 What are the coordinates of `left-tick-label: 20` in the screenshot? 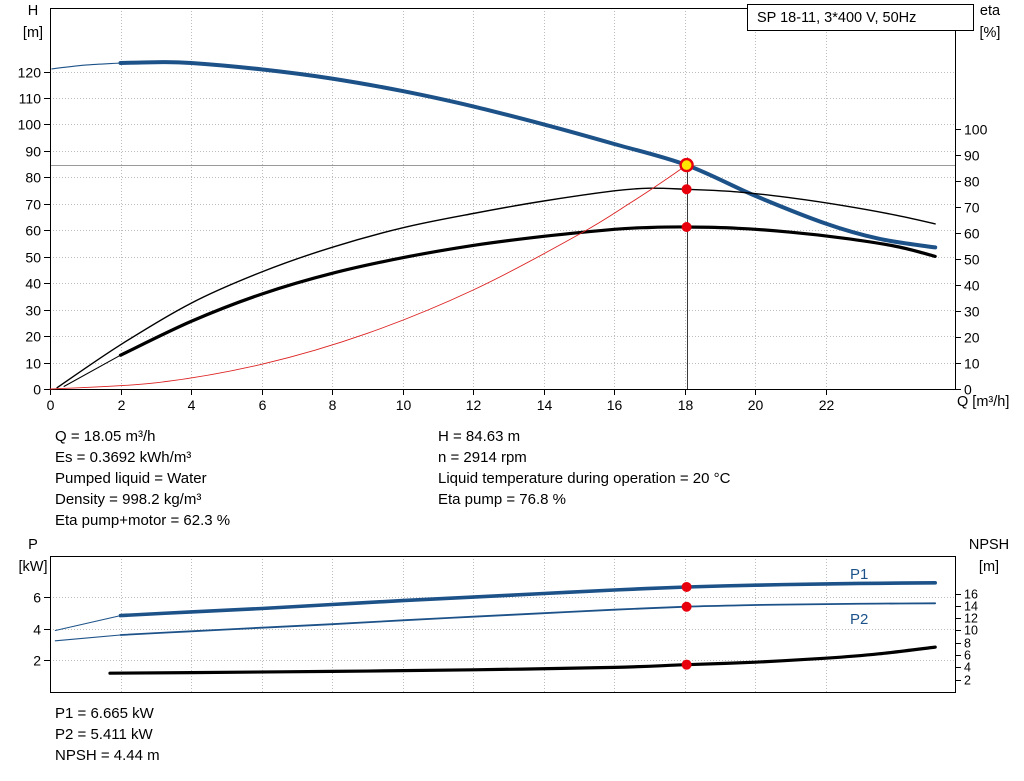 It's located at (33, 337).